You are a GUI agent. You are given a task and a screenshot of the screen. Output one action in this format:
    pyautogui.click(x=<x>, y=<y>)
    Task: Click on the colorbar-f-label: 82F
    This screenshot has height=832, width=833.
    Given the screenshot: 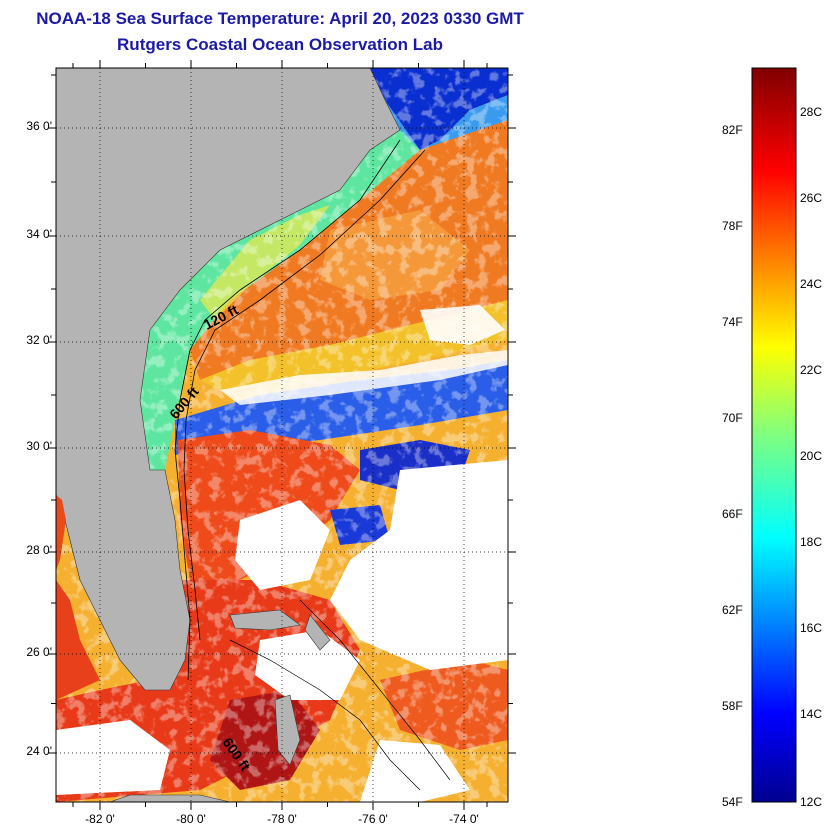 What is the action you would take?
    pyautogui.click(x=732, y=130)
    